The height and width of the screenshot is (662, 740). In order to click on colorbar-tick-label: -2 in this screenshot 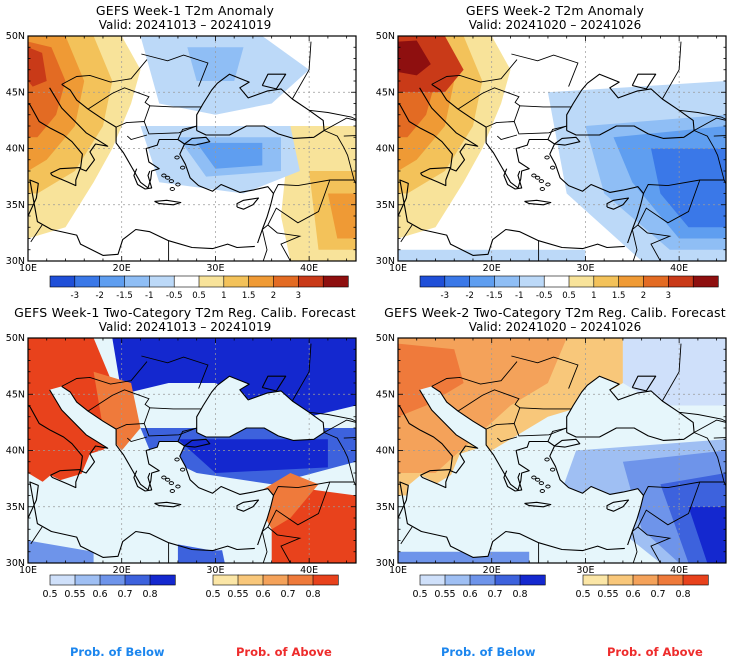, I will do `click(469, 295)`.